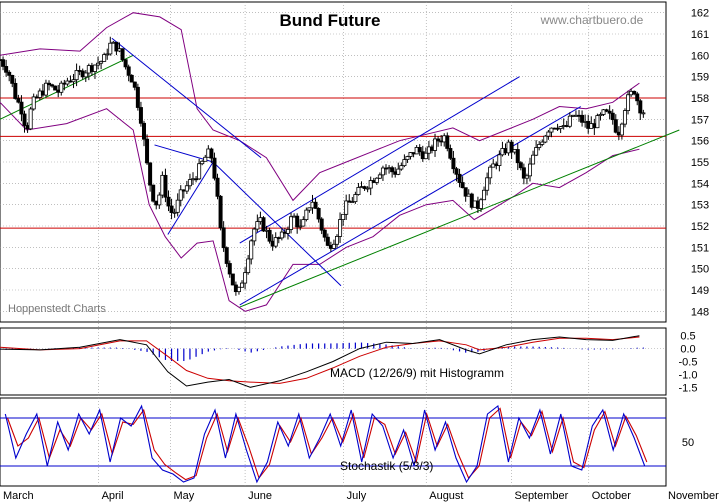  I want to click on month-tick-label: April, so click(113, 496).